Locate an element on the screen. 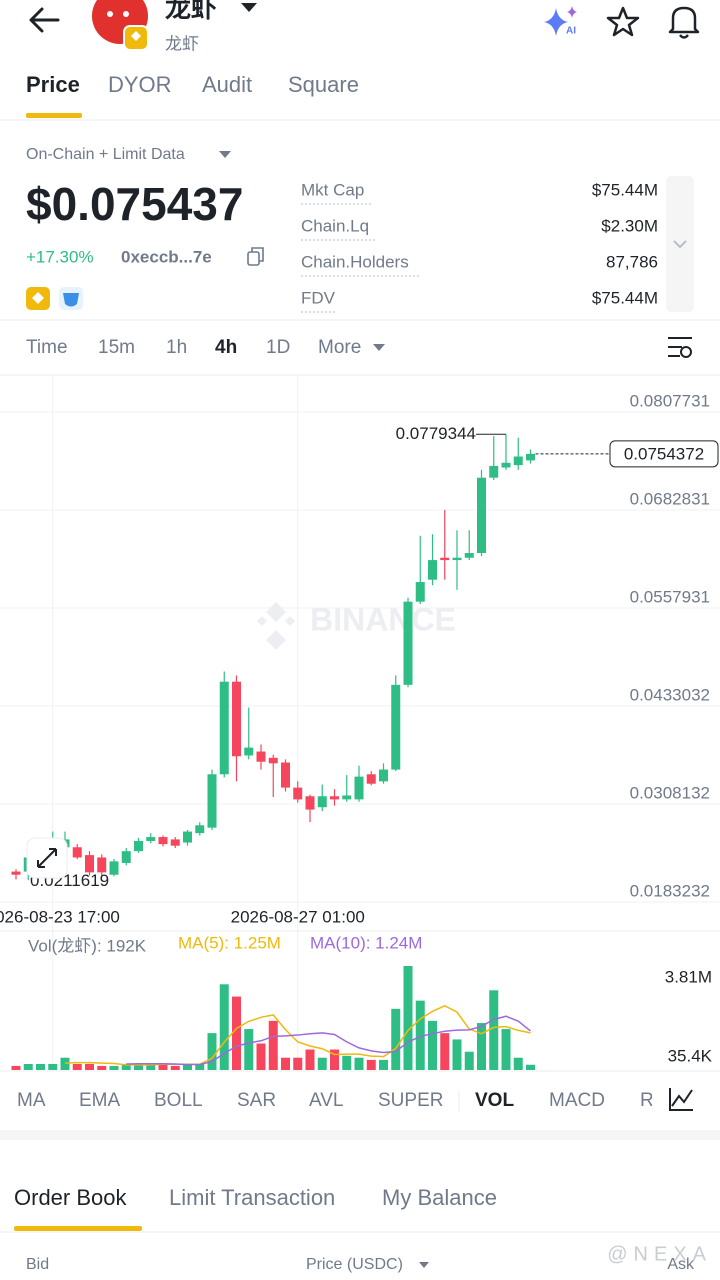  indicator-tab: BOLL is located at coordinates (178, 1100).